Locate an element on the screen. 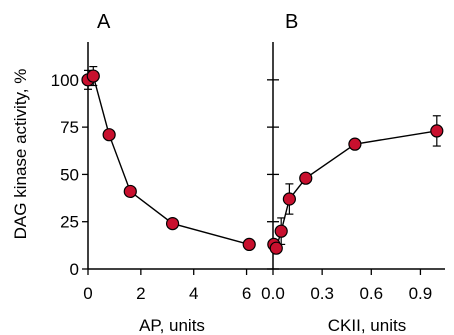 The image size is (454, 335). panel-a-x-tick-label: 2 is located at coordinates (140, 293).